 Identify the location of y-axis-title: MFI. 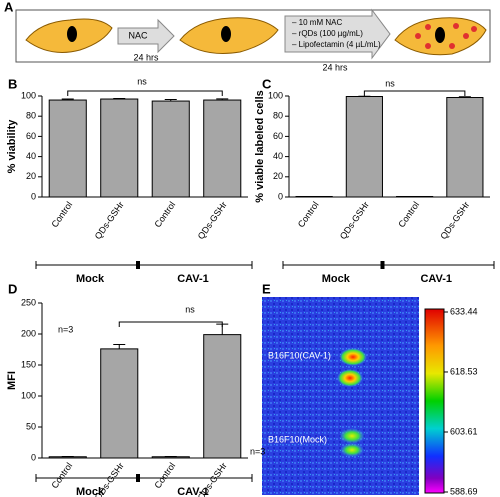
(12, 380).